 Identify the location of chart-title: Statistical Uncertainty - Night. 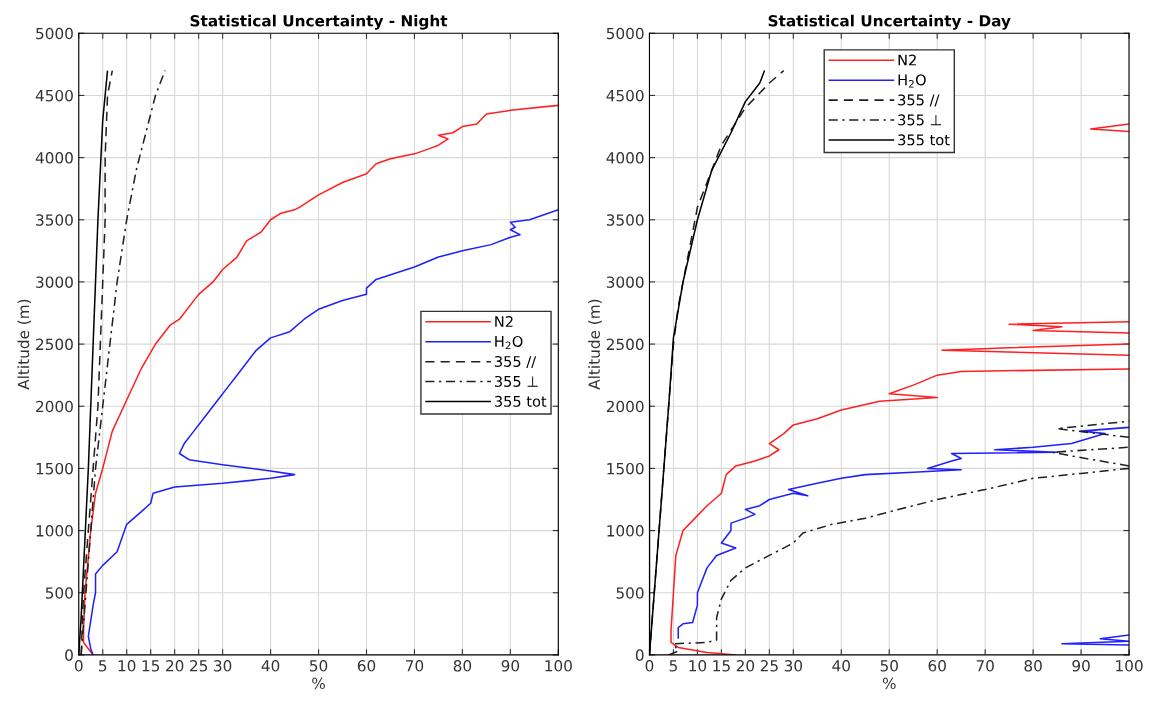
(319, 22).